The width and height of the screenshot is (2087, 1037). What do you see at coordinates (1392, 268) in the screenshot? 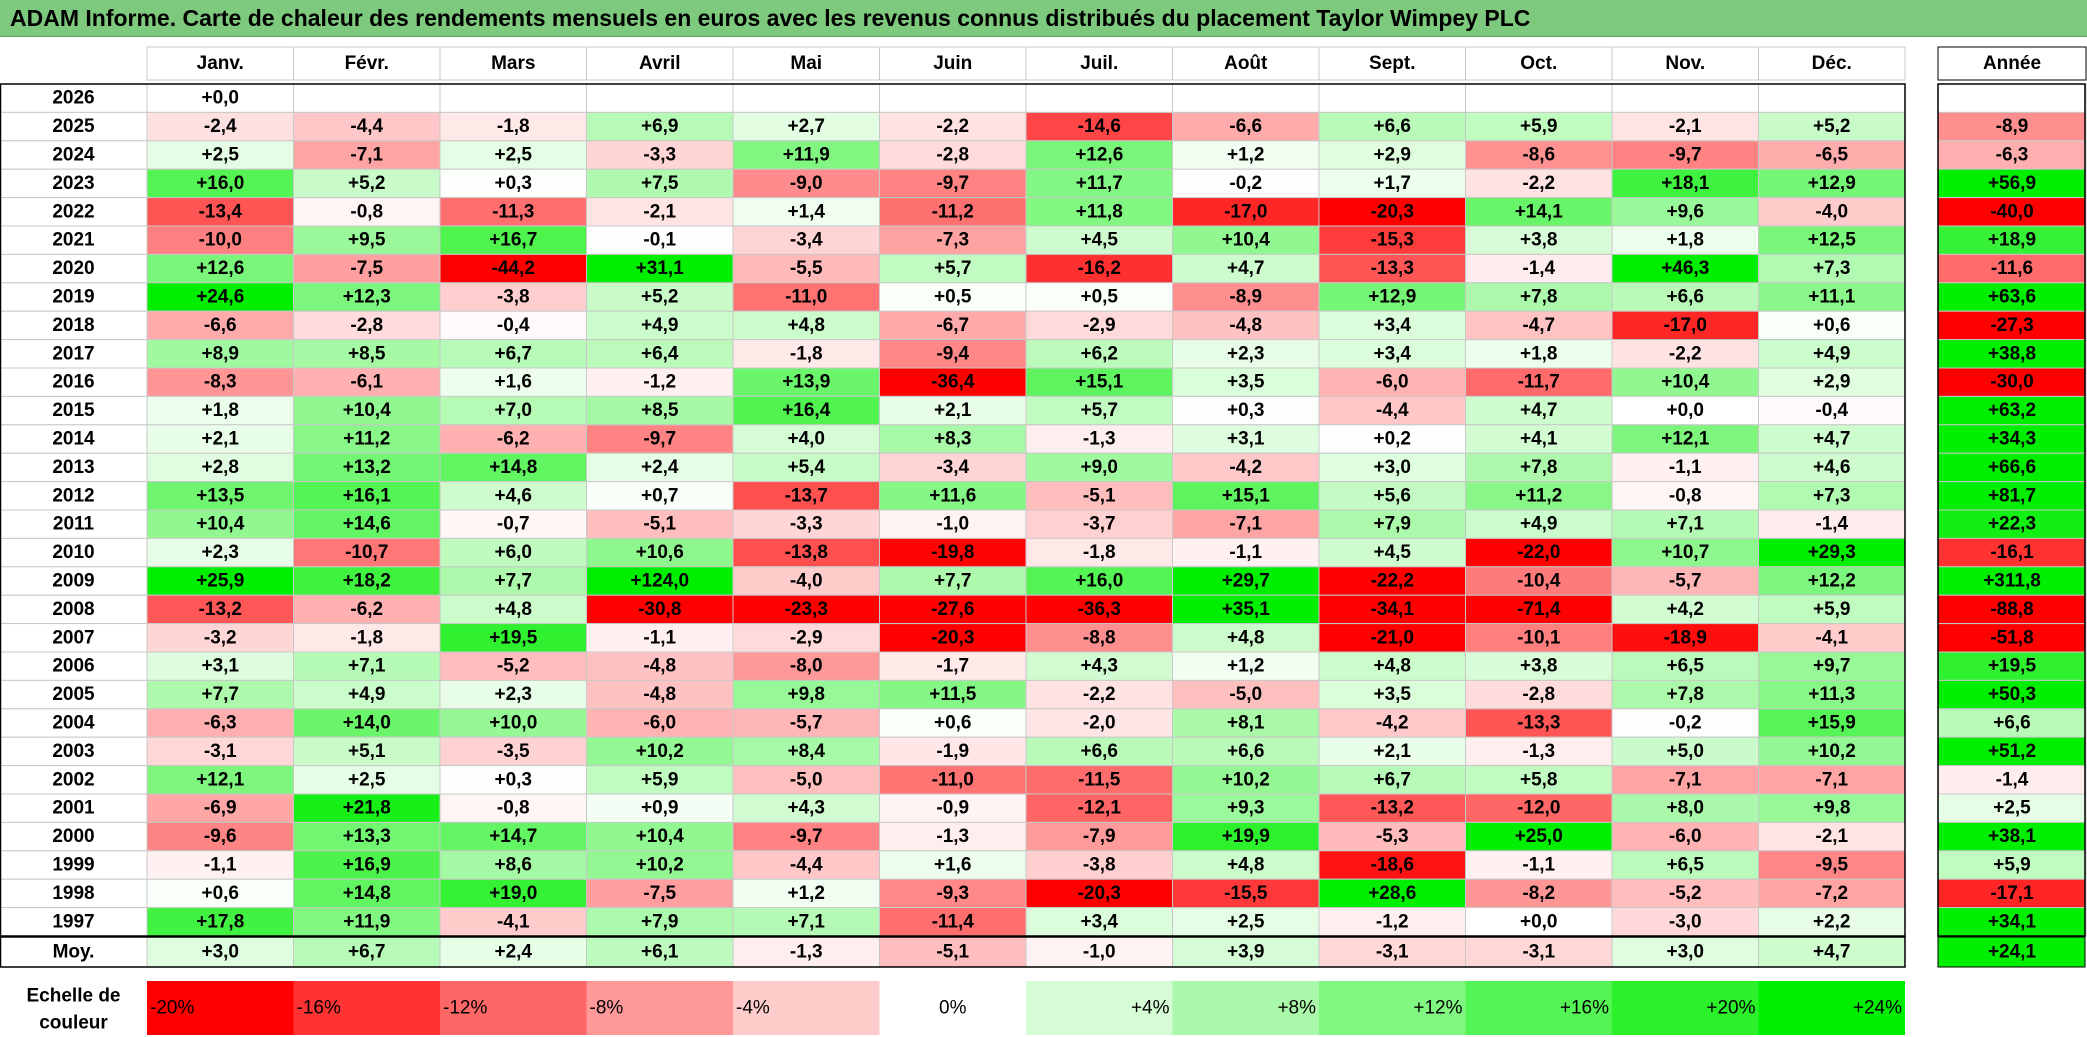
I see `heatmap-cell-value: -13,3` at bounding box center [1392, 268].